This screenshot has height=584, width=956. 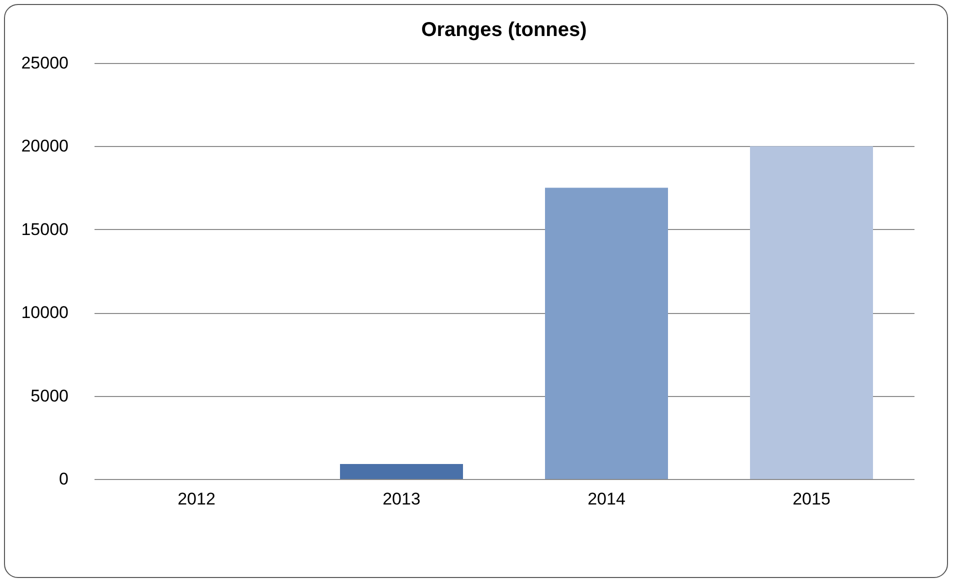 I want to click on x-tick-label: 2012, so click(x=197, y=499).